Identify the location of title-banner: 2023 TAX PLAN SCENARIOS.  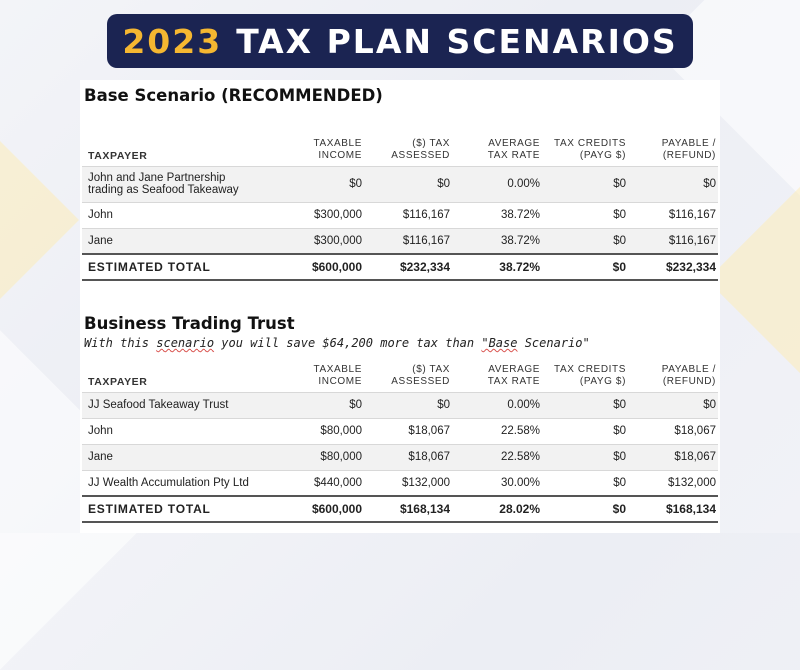
(400, 41).